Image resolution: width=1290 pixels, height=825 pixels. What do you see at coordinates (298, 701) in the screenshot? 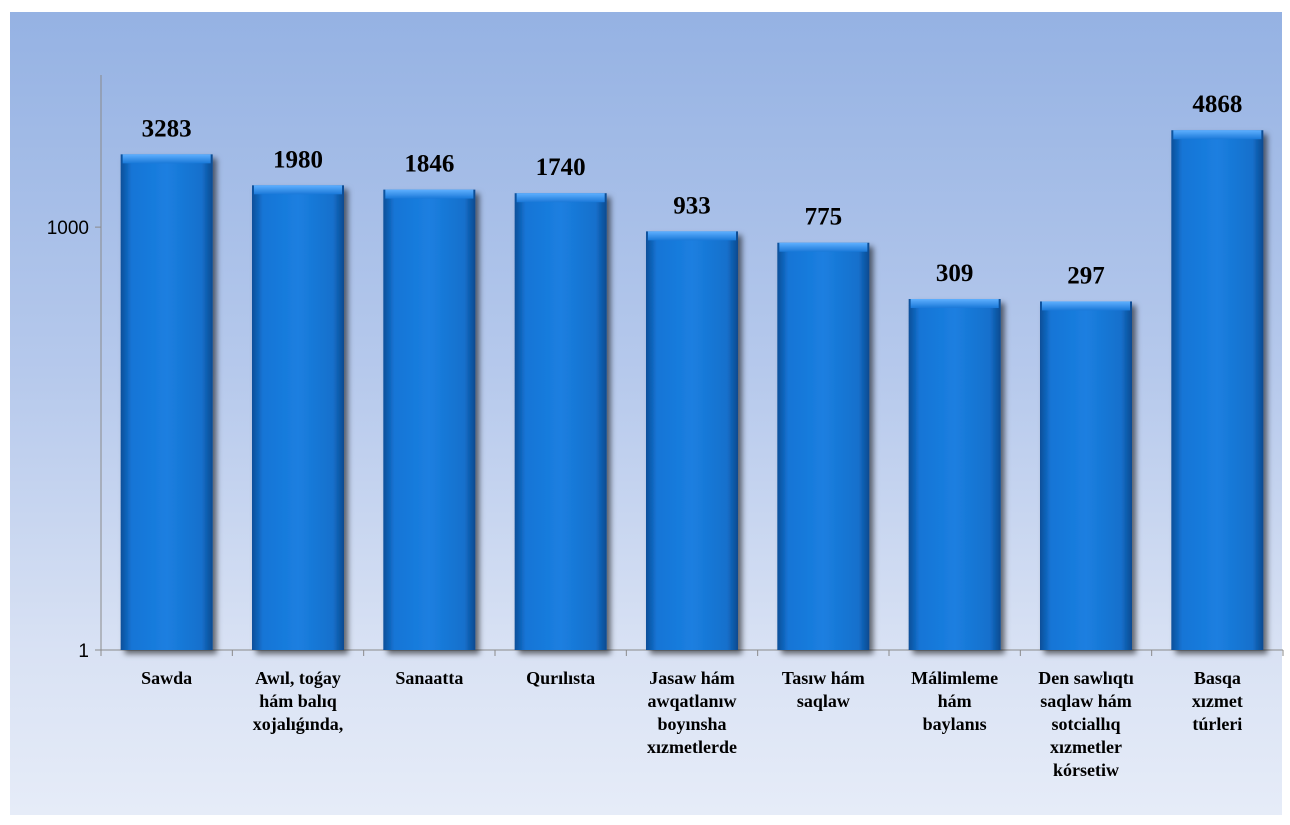
I see `category-label: Awıl, toǵay hám balıq xojalıǵında,` at bounding box center [298, 701].